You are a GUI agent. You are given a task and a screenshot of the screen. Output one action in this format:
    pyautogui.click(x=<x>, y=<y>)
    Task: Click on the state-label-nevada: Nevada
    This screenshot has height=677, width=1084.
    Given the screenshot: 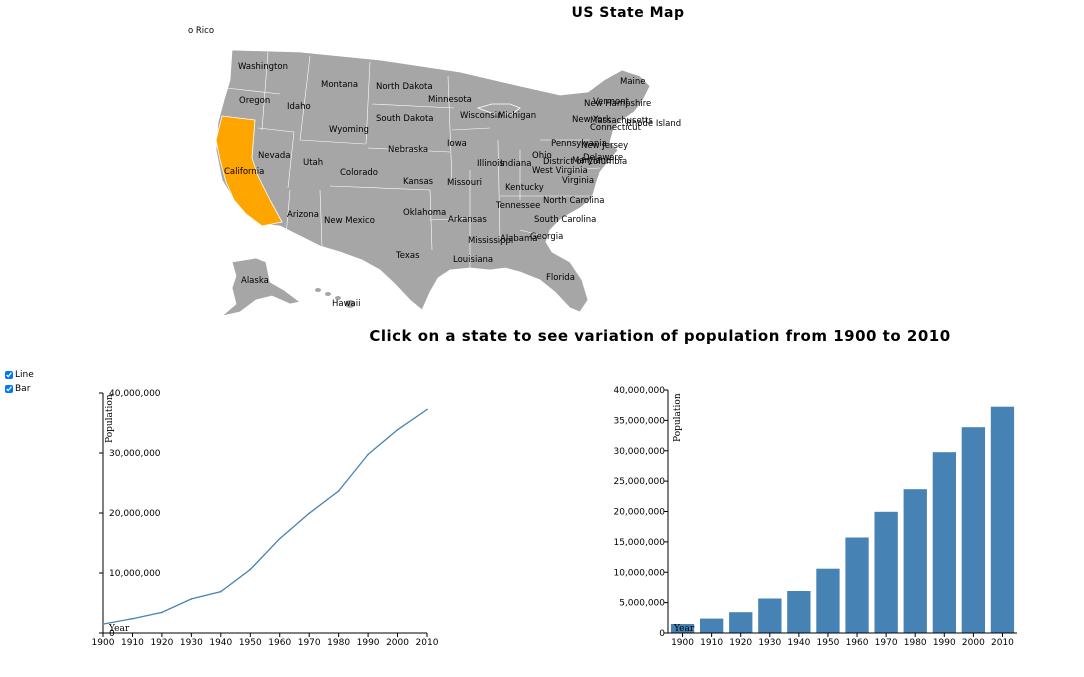 What is the action you would take?
    pyautogui.click(x=274, y=156)
    